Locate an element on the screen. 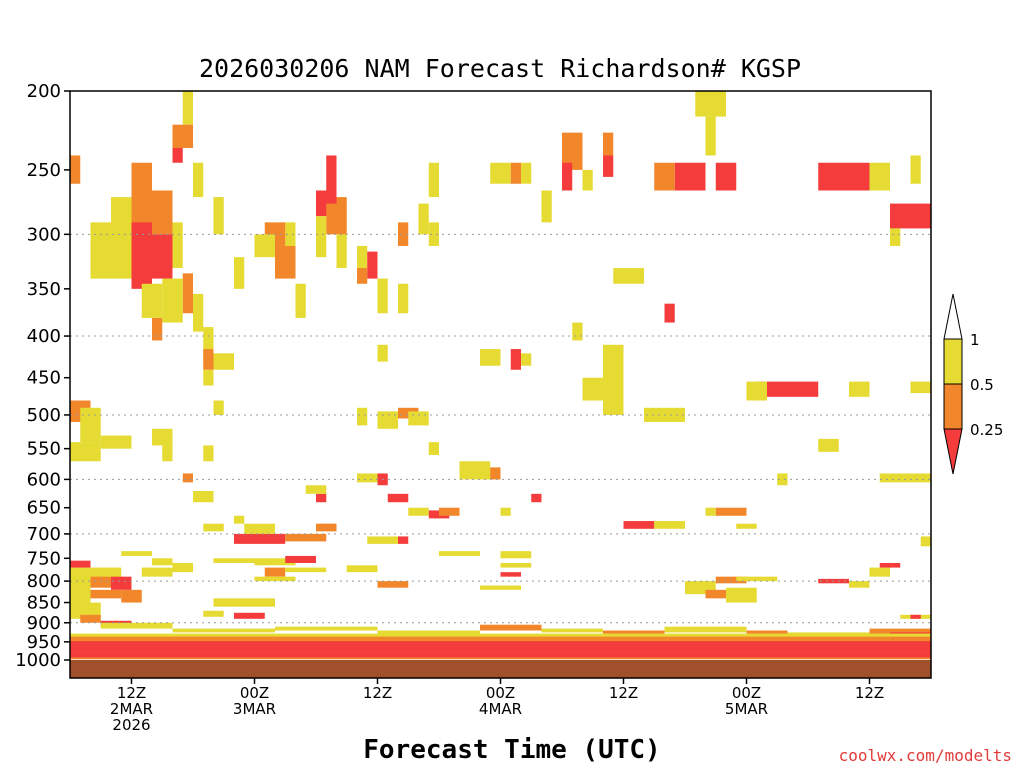  y-tick-label: 650 is located at coordinates (44, 508).